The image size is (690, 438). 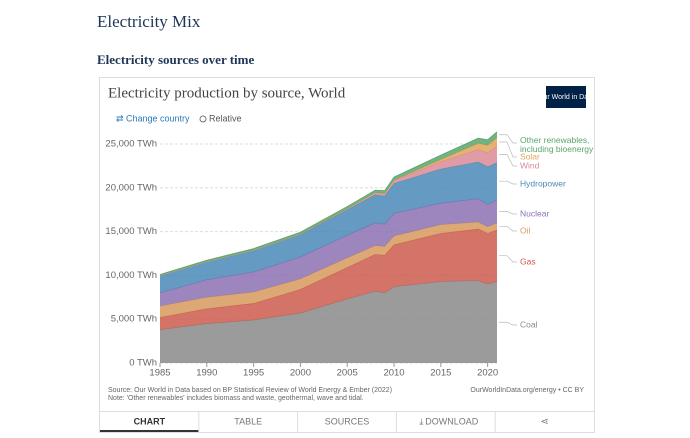 What do you see at coordinates (150, 421) in the screenshot?
I see `tab: CHART` at bounding box center [150, 421].